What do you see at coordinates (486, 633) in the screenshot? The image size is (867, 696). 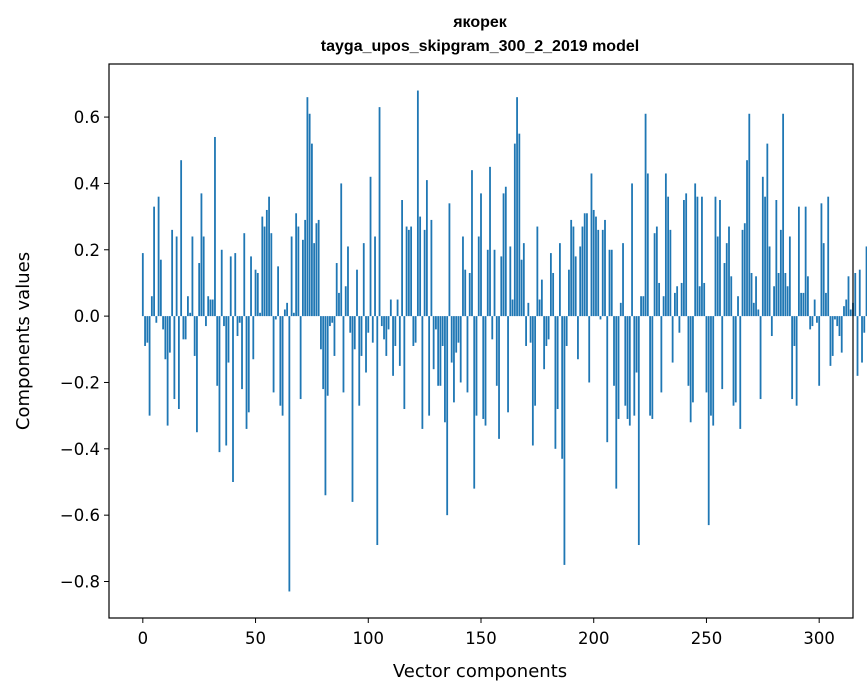 I see `x-axis-ticks: 0 50 100 150 200 250 300` at bounding box center [486, 633].